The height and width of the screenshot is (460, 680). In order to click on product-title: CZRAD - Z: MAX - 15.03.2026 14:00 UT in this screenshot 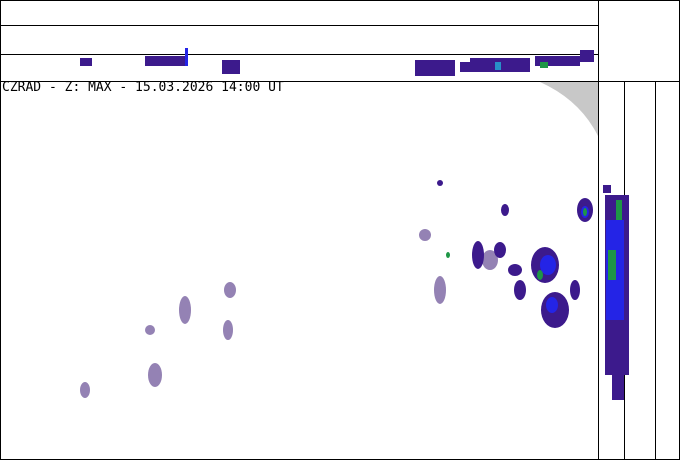, I will do `click(143, 87)`.